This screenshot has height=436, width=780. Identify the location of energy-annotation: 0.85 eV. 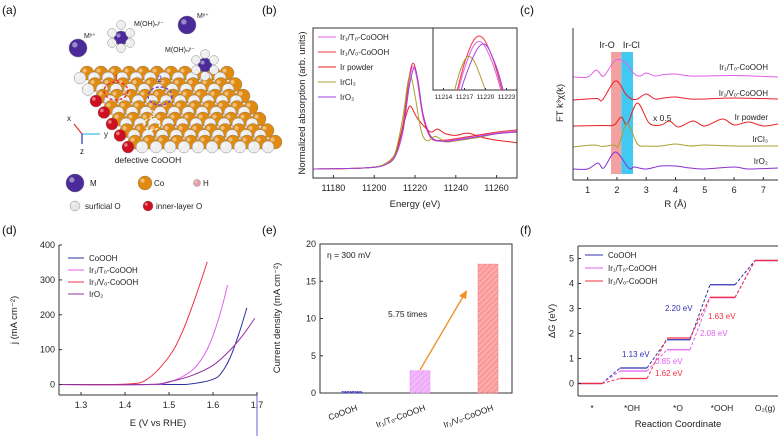
(669, 361).